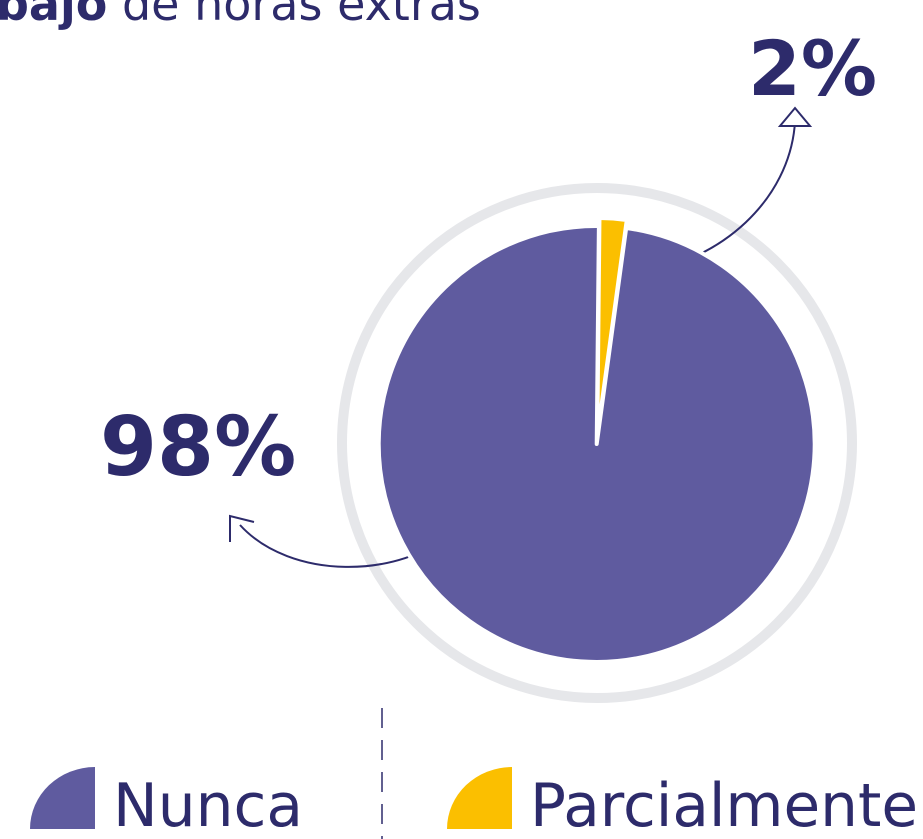 Image resolution: width=923 pixels, height=839 pixels. I want to click on chart-title: bajo de horas extras, so click(240, 15).